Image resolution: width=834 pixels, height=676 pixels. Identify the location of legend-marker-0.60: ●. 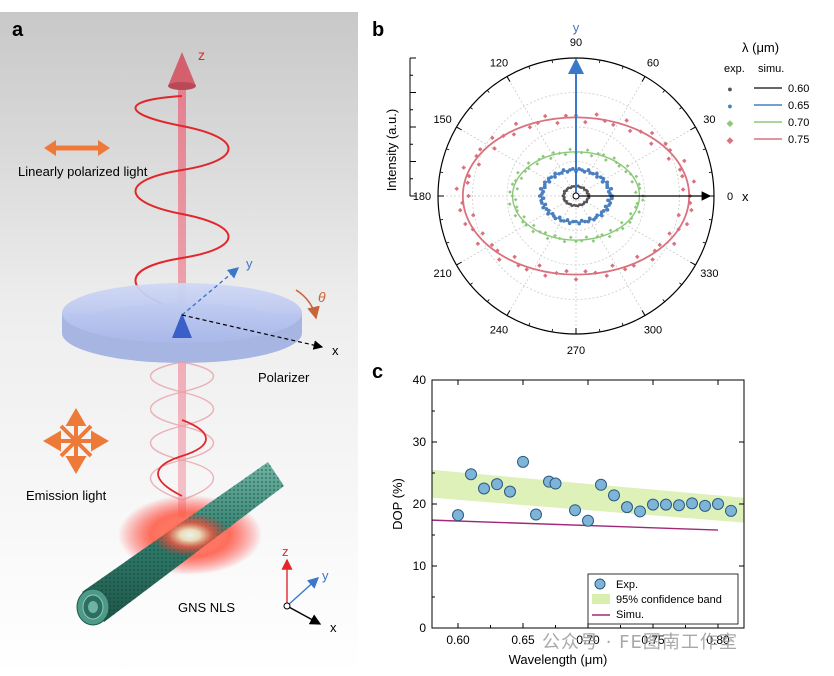
(729, 89).